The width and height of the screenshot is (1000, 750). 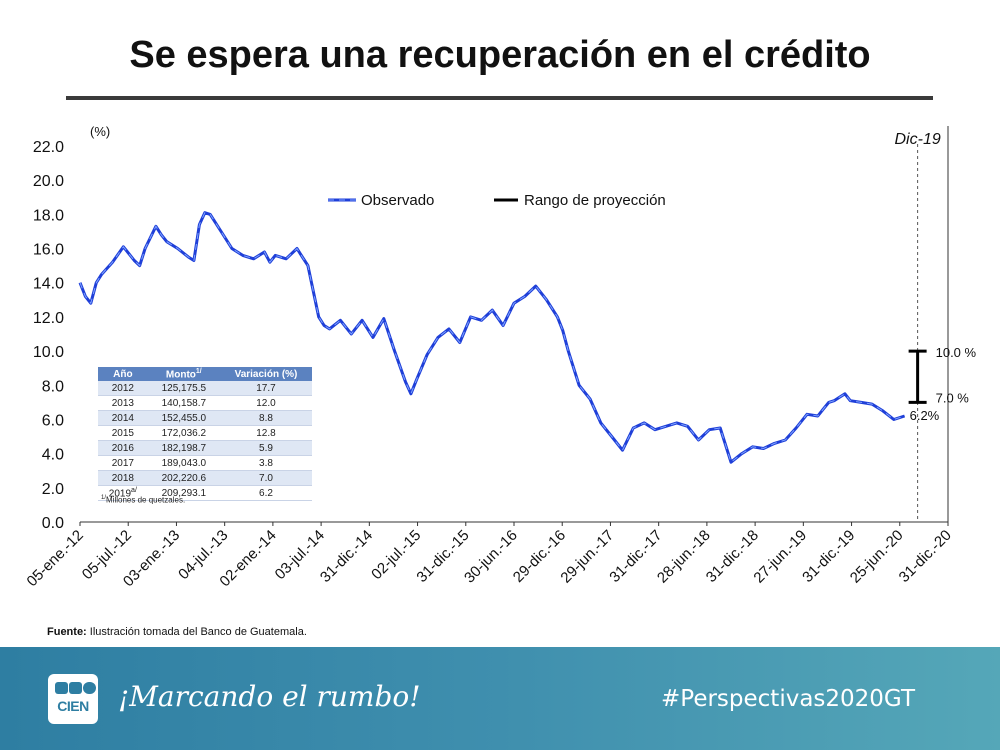 I want to click on table-cell-variation: 17.7, so click(x=265, y=388).